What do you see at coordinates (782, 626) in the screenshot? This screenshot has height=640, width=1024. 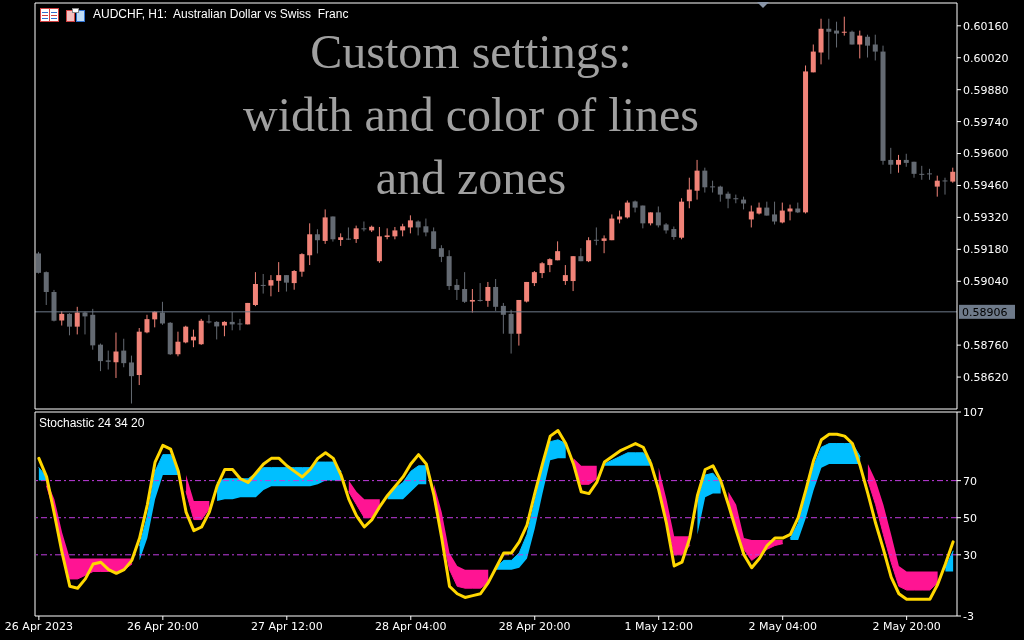 I see `x-tick-label: 2 May 04:00` at bounding box center [782, 626].